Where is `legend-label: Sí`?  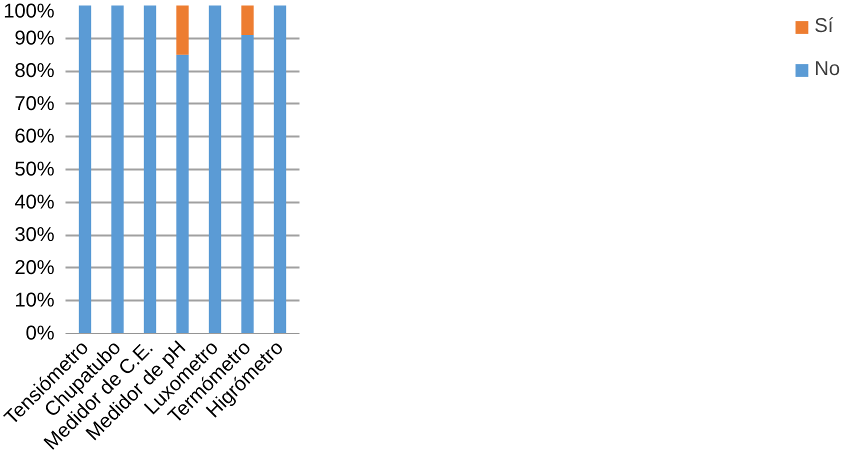
legend-label: Sí is located at coordinates (824, 26).